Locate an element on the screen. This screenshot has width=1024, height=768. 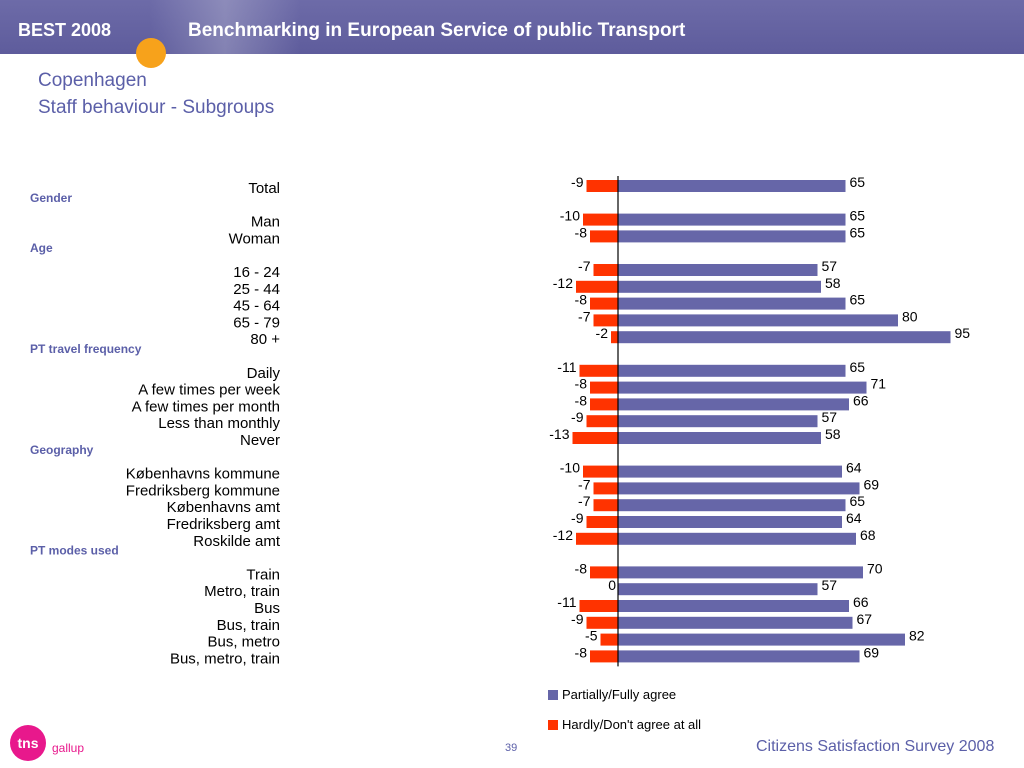
legend-item-agree: Partially/Fully agree is located at coordinates (612, 694).